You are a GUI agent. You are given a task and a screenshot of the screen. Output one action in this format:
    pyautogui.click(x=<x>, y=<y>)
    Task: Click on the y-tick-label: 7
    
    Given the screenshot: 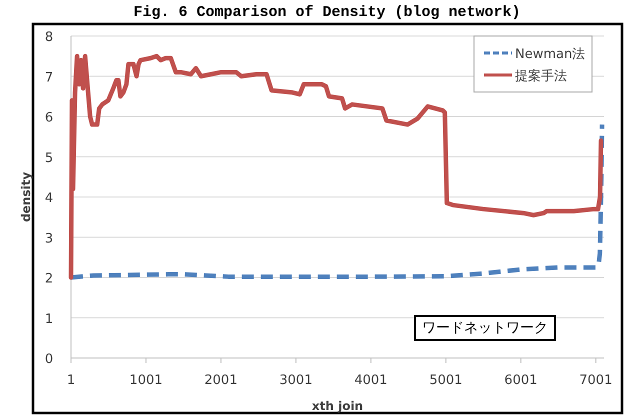 What is the action you would take?
    pyautogui.click(x=49, y=78)
    